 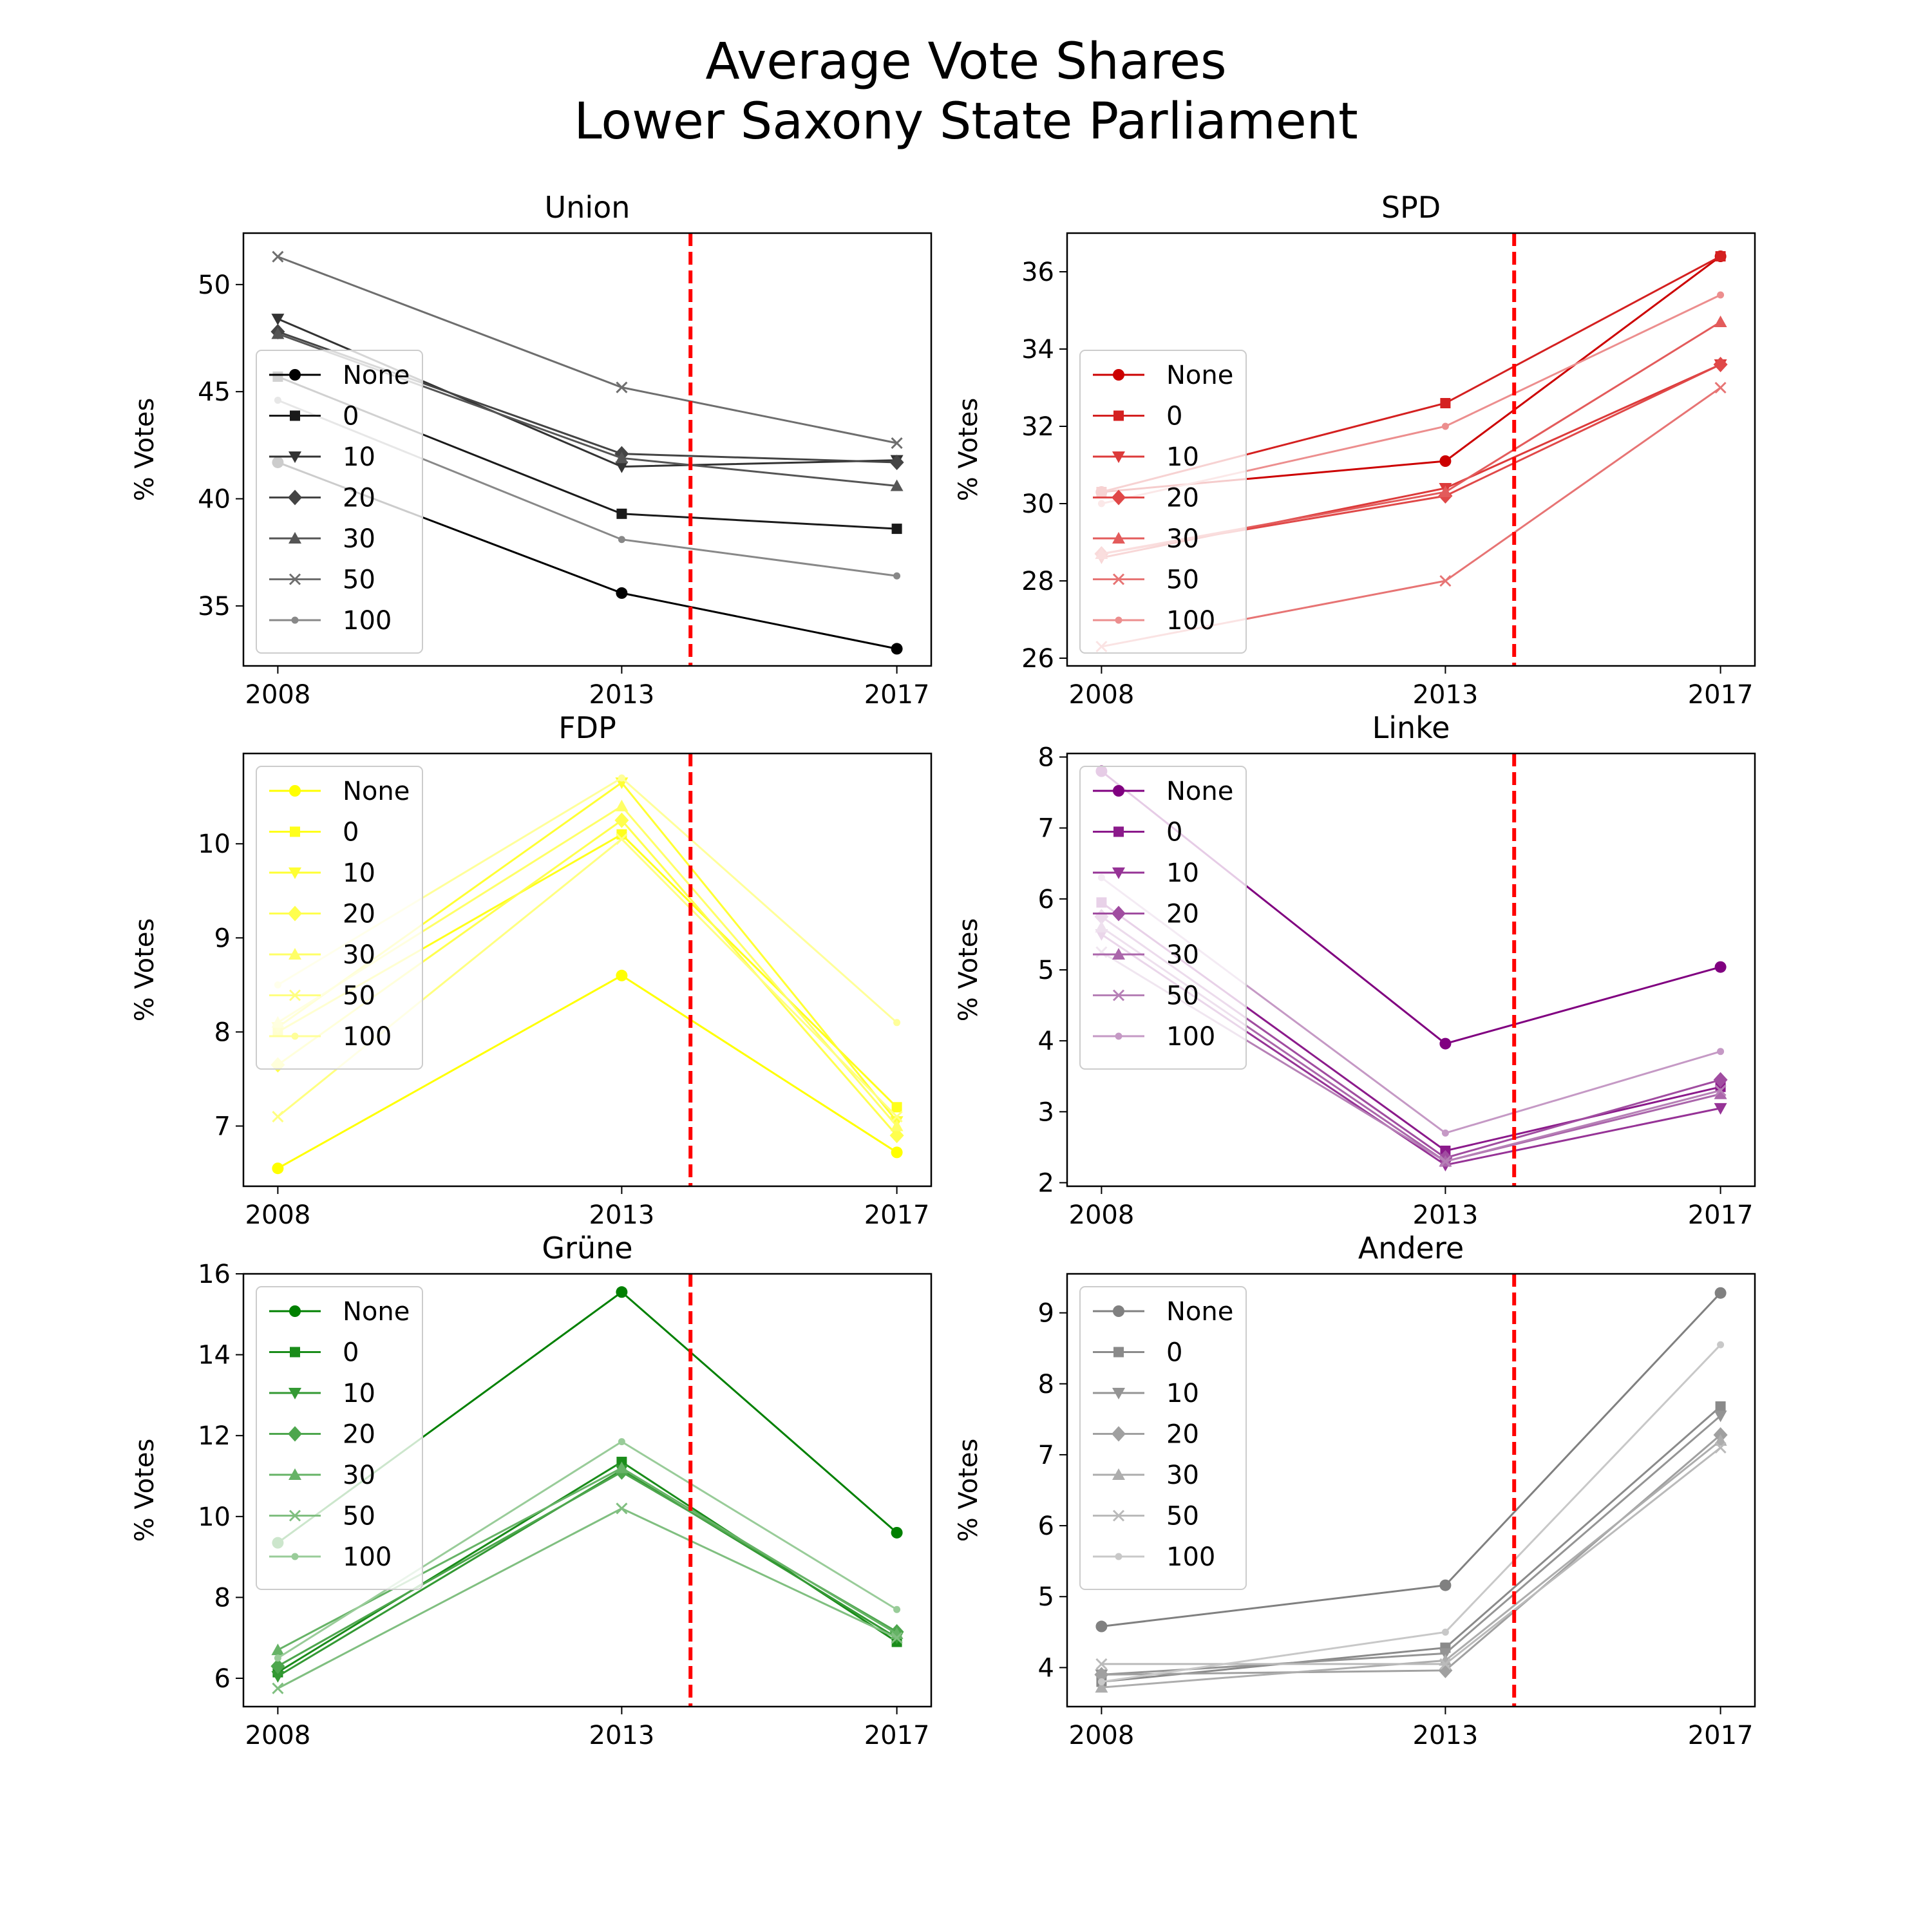 I want to click on y-tick-label: 36, so click(x=1037, y=272).